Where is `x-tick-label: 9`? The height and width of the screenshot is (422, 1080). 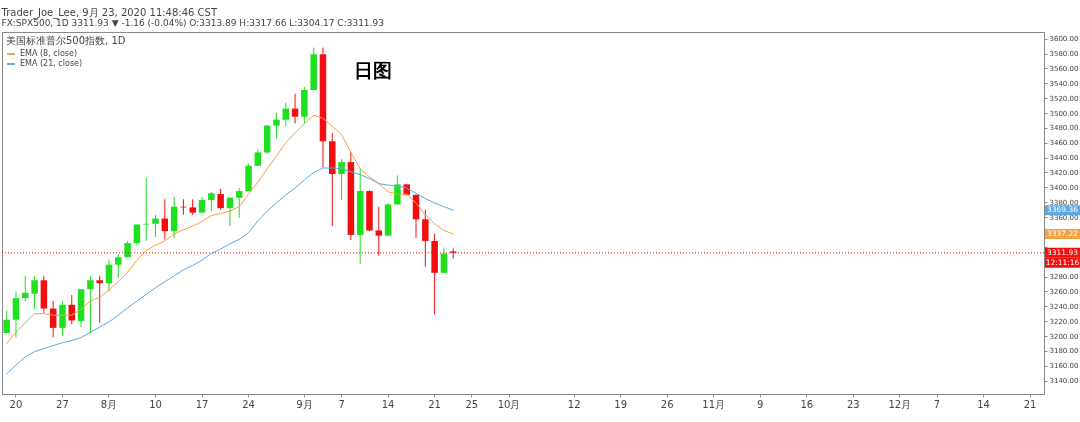
x-tick-label: 9 is located at coordinates (760, 404).